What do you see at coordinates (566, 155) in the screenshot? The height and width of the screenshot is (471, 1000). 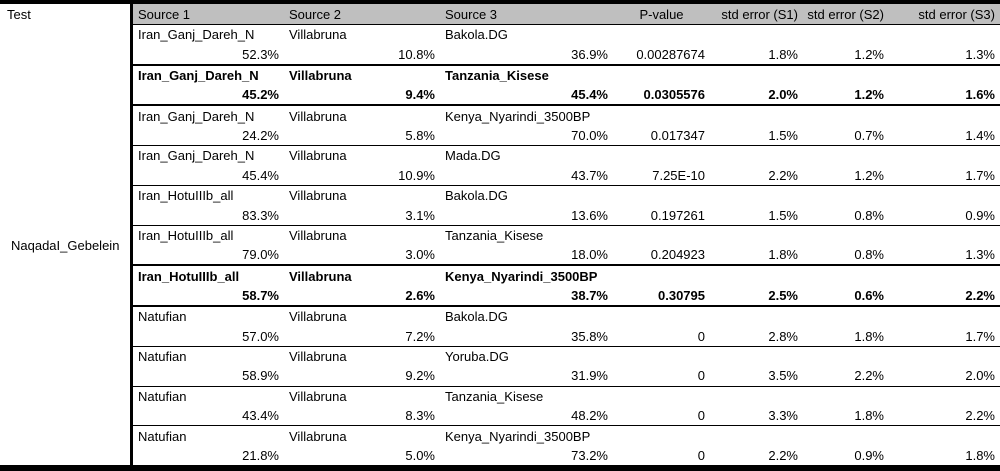 I see `row-sources-line: Iran_Ganj_Dareh_N Villabruna Mada.DG` at bounding box center [566, 155].